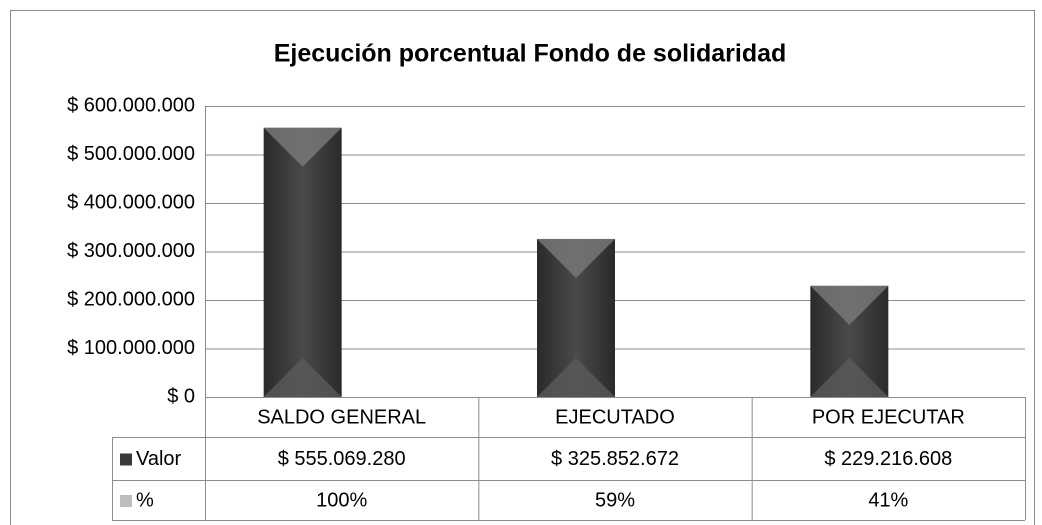 Image resolution: width=1042 pixels, height=525 pixels. I want to click on y-tick-label: $ 600.000.000, so click(131, 105).